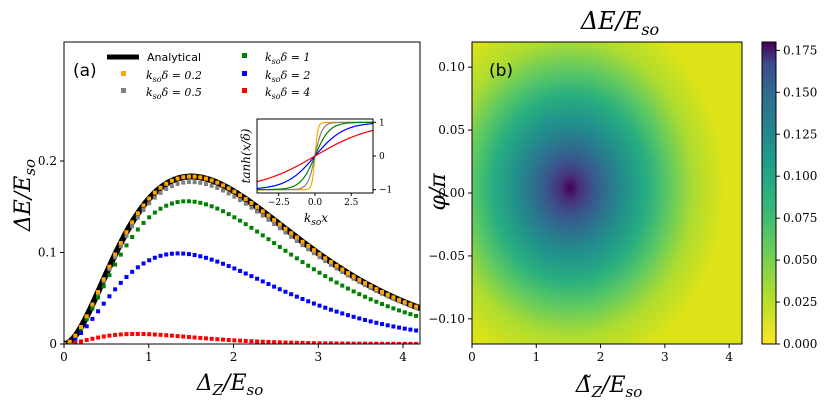 This screenshot has width=830, height=411. What do you see at coordinates (382, 123) in the screenshot?
I see `inset-y-tick-label: 1` at bounding box center [382, 123].